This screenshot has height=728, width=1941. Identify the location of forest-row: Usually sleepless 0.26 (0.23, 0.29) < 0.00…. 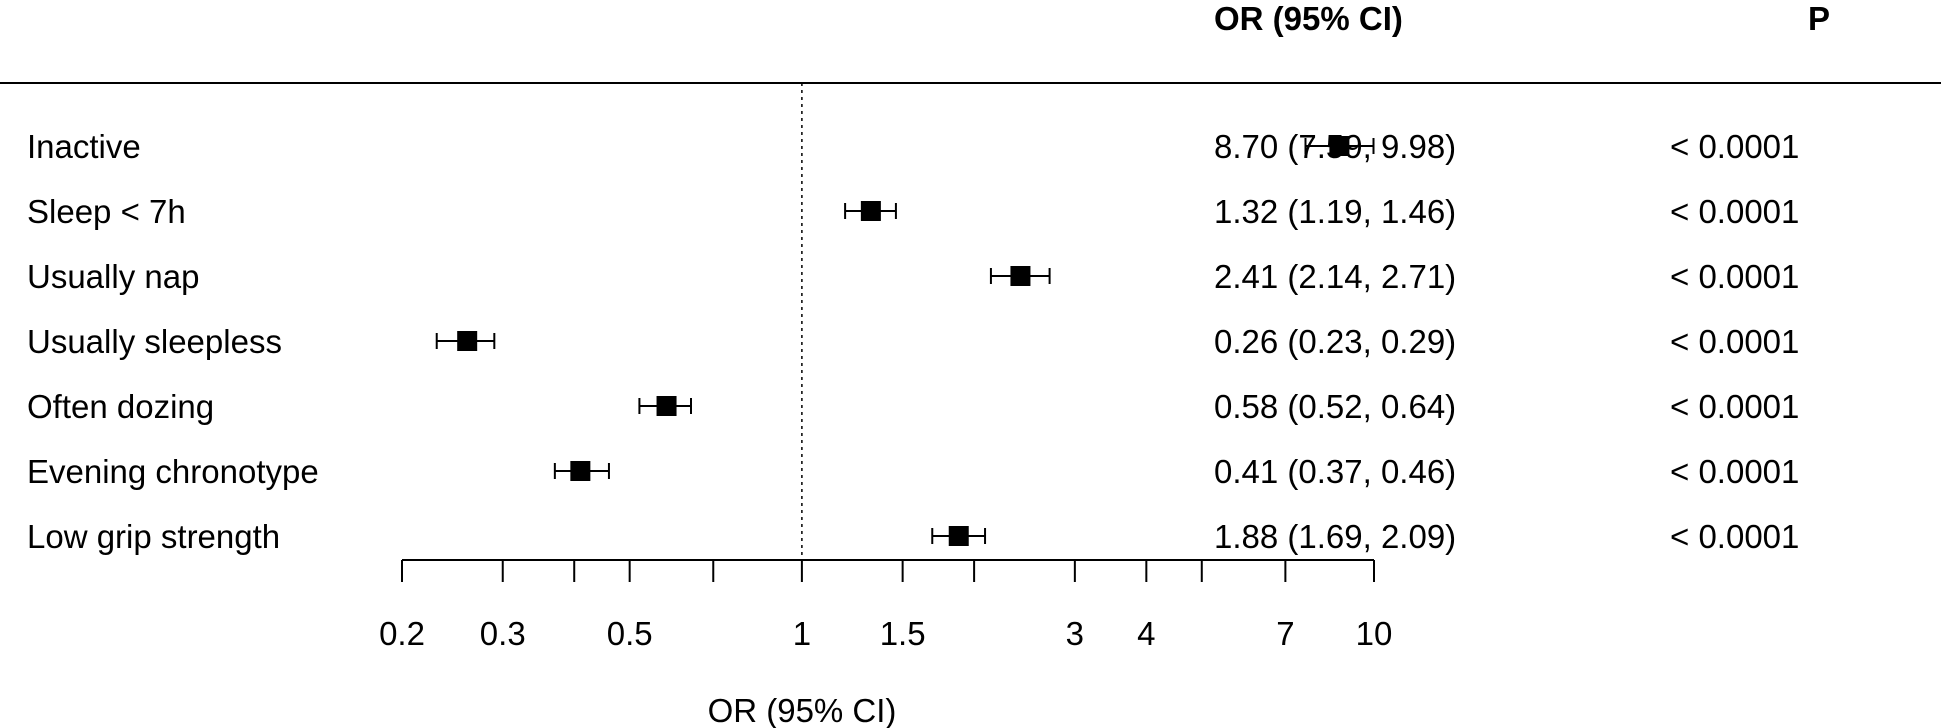
(913, 341).